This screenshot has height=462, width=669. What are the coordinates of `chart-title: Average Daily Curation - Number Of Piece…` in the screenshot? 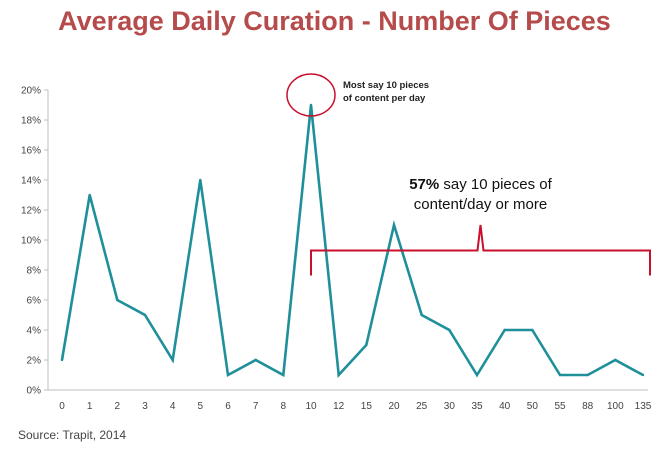 It's located at (334, 21).